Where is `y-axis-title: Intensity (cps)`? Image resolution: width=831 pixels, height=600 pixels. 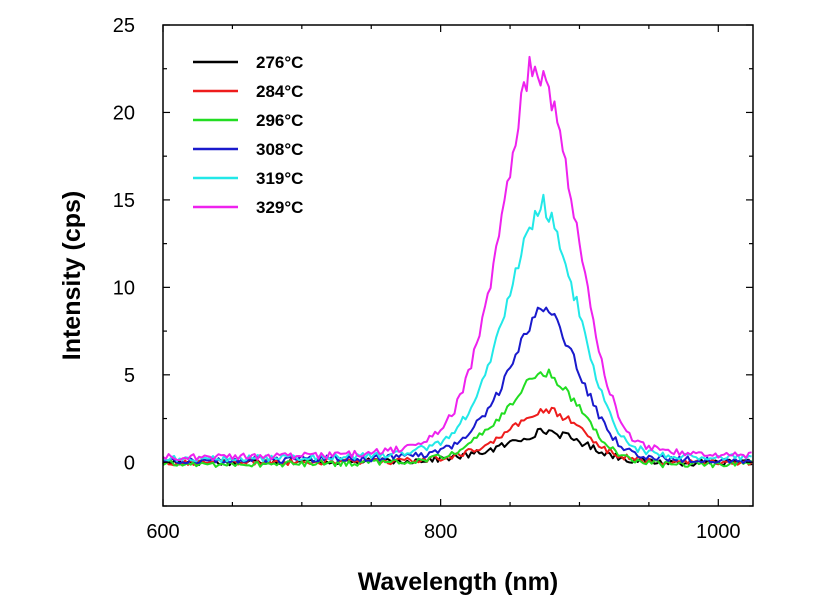
y-axis-title: Intensity (cps) is located at coordinates (72, 275).